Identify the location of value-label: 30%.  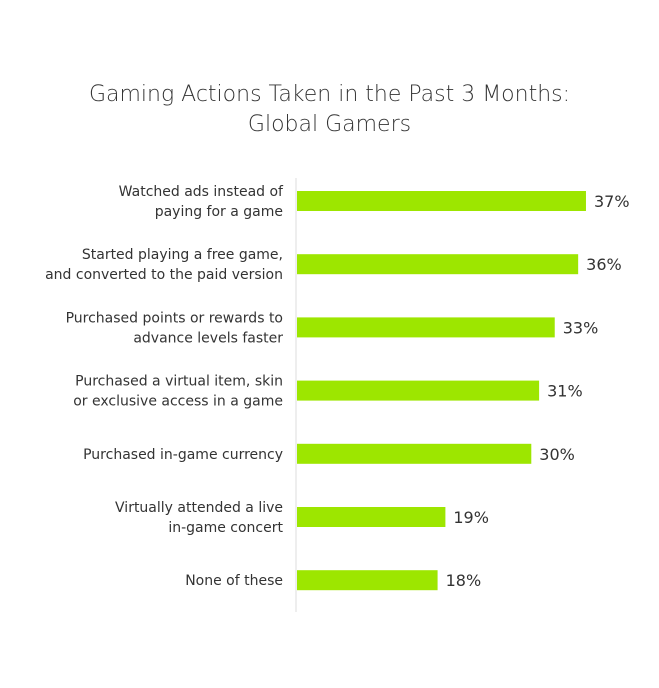
(557, 454).